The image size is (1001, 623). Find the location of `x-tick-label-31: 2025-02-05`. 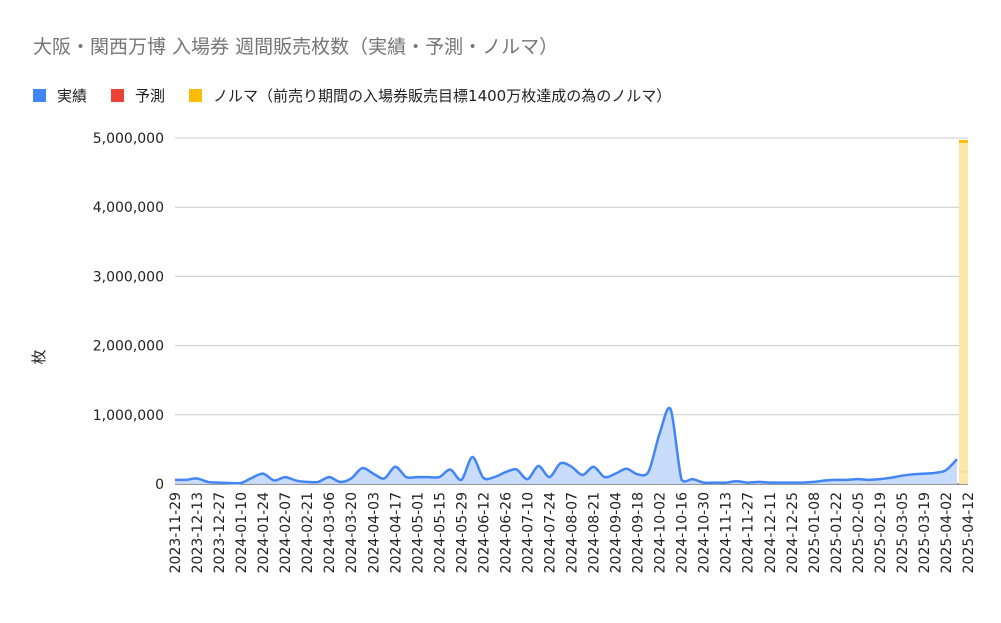

x-tick-label-31: 2025-02-05 is located at coordinates (859, 532).